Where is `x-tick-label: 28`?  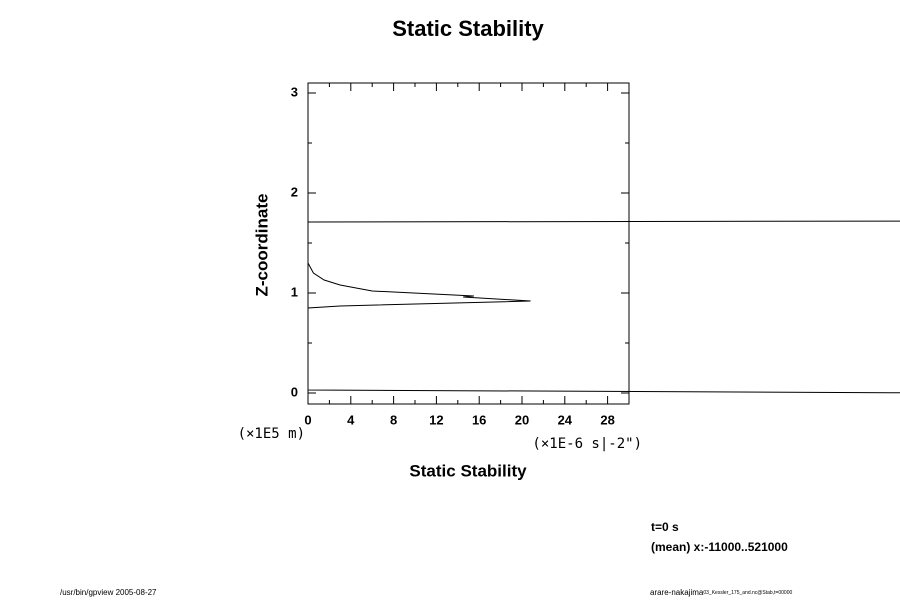
x-tick-label: 28 is located at coordinates (607, 419).